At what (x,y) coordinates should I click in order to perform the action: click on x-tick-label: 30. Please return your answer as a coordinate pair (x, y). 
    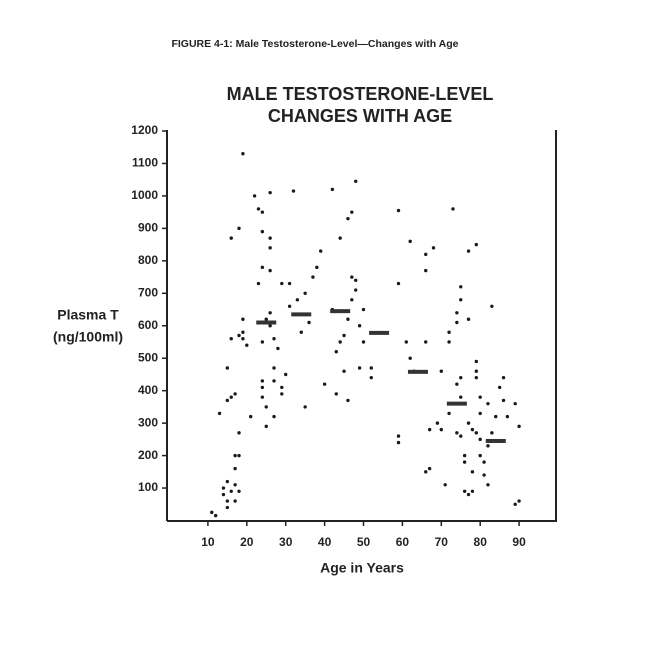
    Looking at the image, I should click on (286, 542).